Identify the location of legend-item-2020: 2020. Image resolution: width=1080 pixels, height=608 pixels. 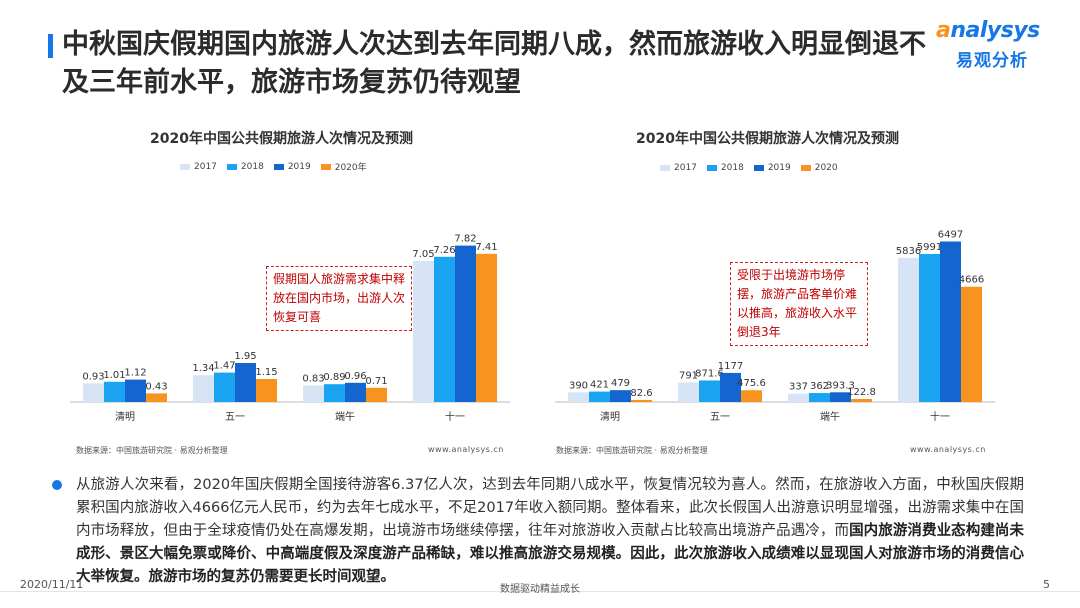
(819, 168).